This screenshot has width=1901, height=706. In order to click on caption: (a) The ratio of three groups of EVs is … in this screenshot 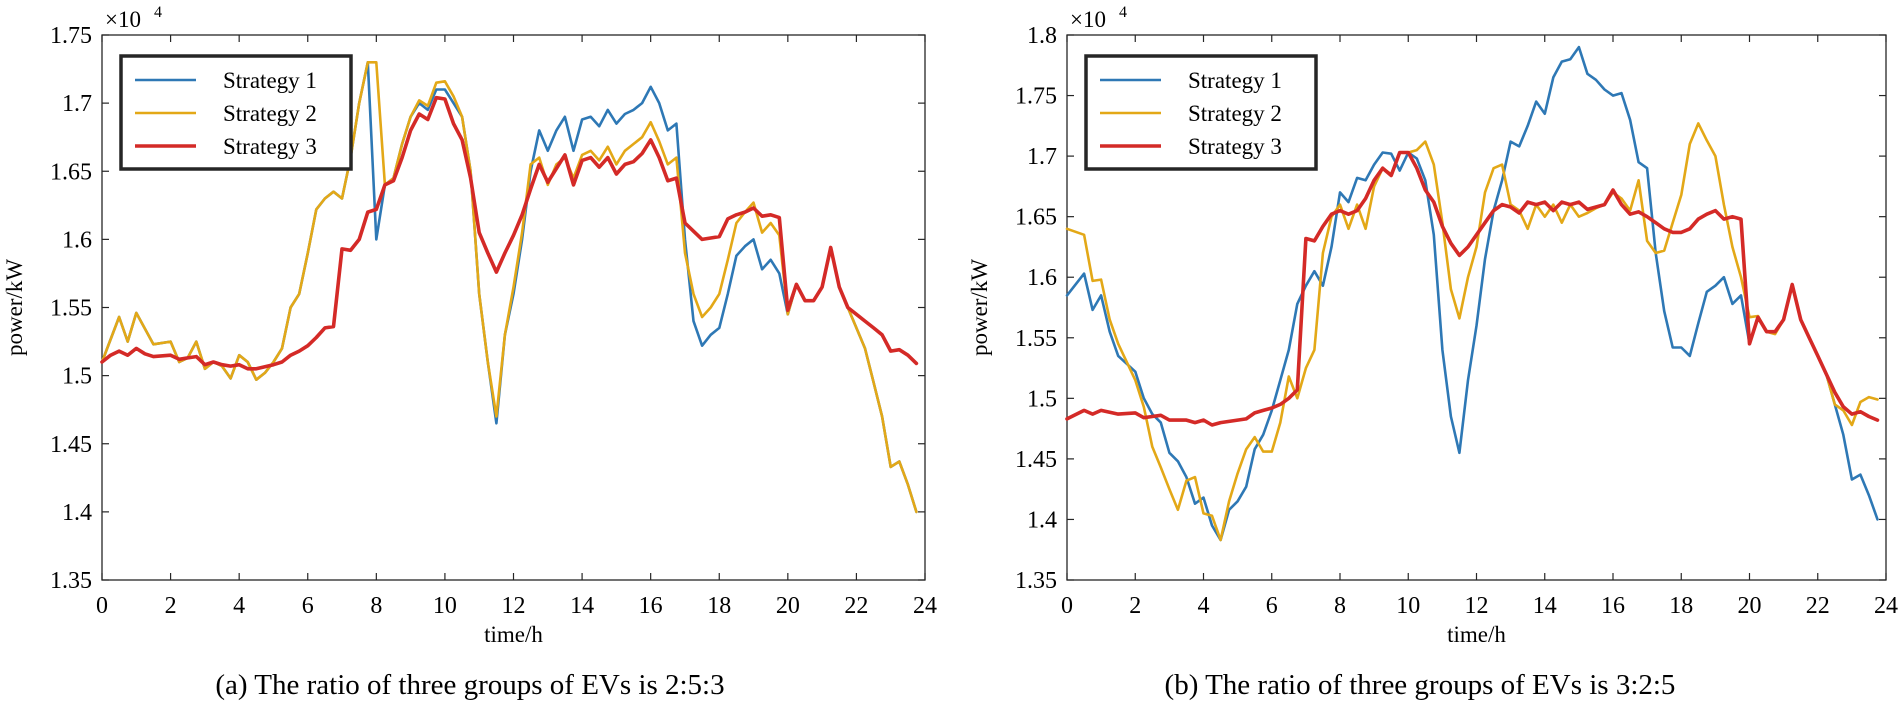, I will do `click(469, 685)`.